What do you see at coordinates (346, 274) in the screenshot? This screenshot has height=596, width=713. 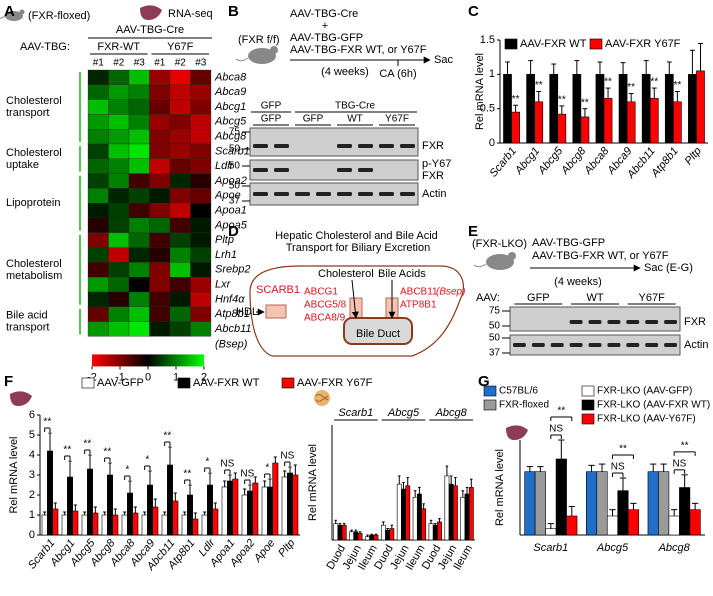 I see `substrate: Cholesterol` at bounding box center [346, 274].